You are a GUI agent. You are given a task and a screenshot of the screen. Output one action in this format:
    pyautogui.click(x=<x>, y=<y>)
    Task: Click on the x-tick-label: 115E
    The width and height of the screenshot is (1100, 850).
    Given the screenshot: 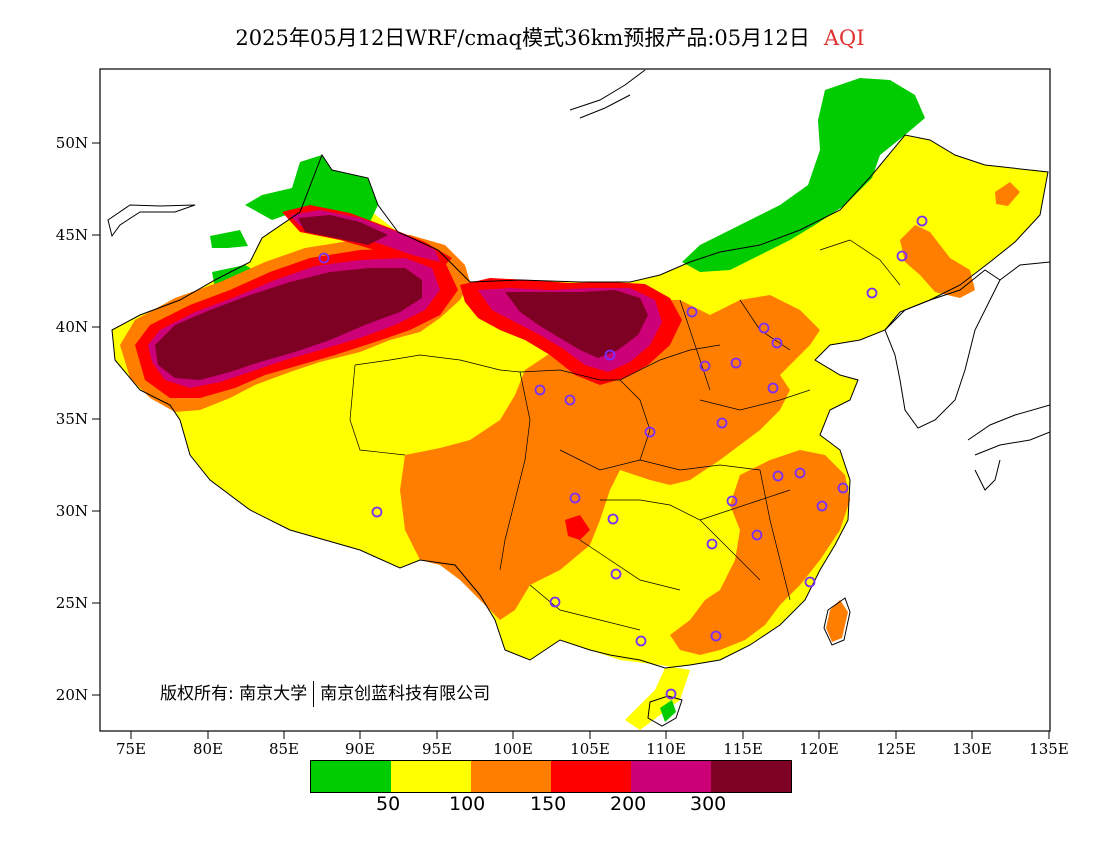 What is the action you would take?
    pyautogui.click(x=743, y=749)
    